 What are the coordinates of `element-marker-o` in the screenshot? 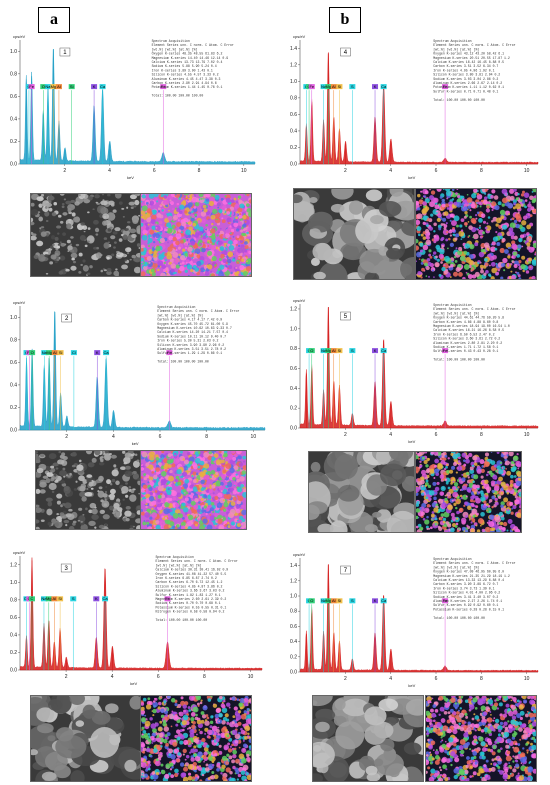 It's located at (311, 601).